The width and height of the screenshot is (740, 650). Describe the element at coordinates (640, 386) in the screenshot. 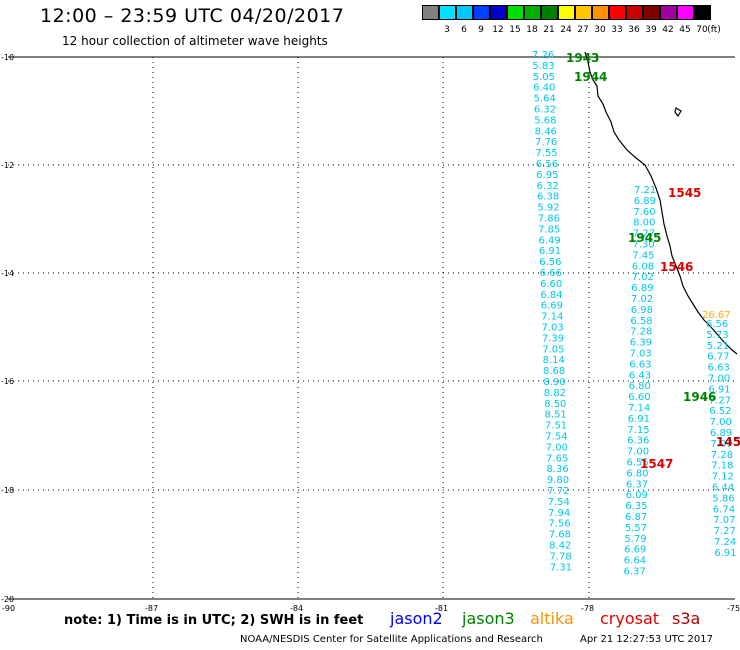

I see `wave-height-label: 6.80` at that location.